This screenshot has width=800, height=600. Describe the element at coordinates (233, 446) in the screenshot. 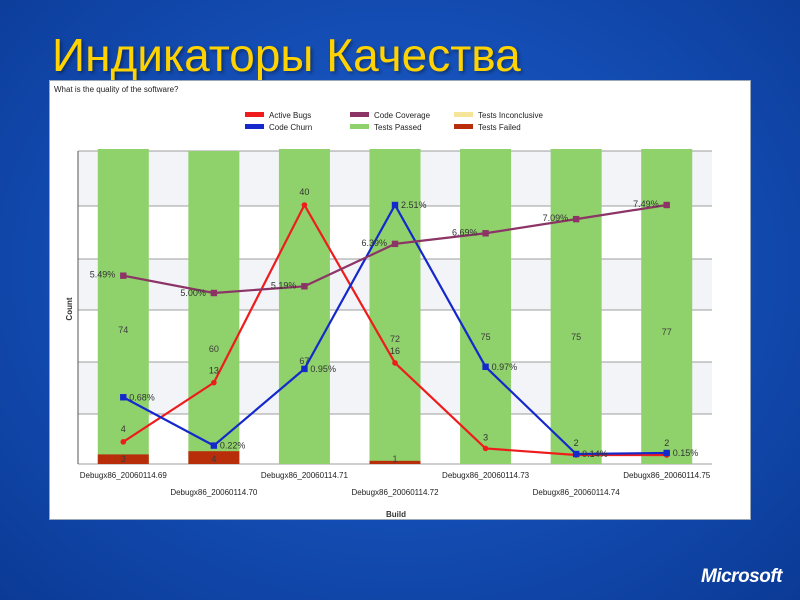

I see `data-label-code-churn: 0.22%` at that location.